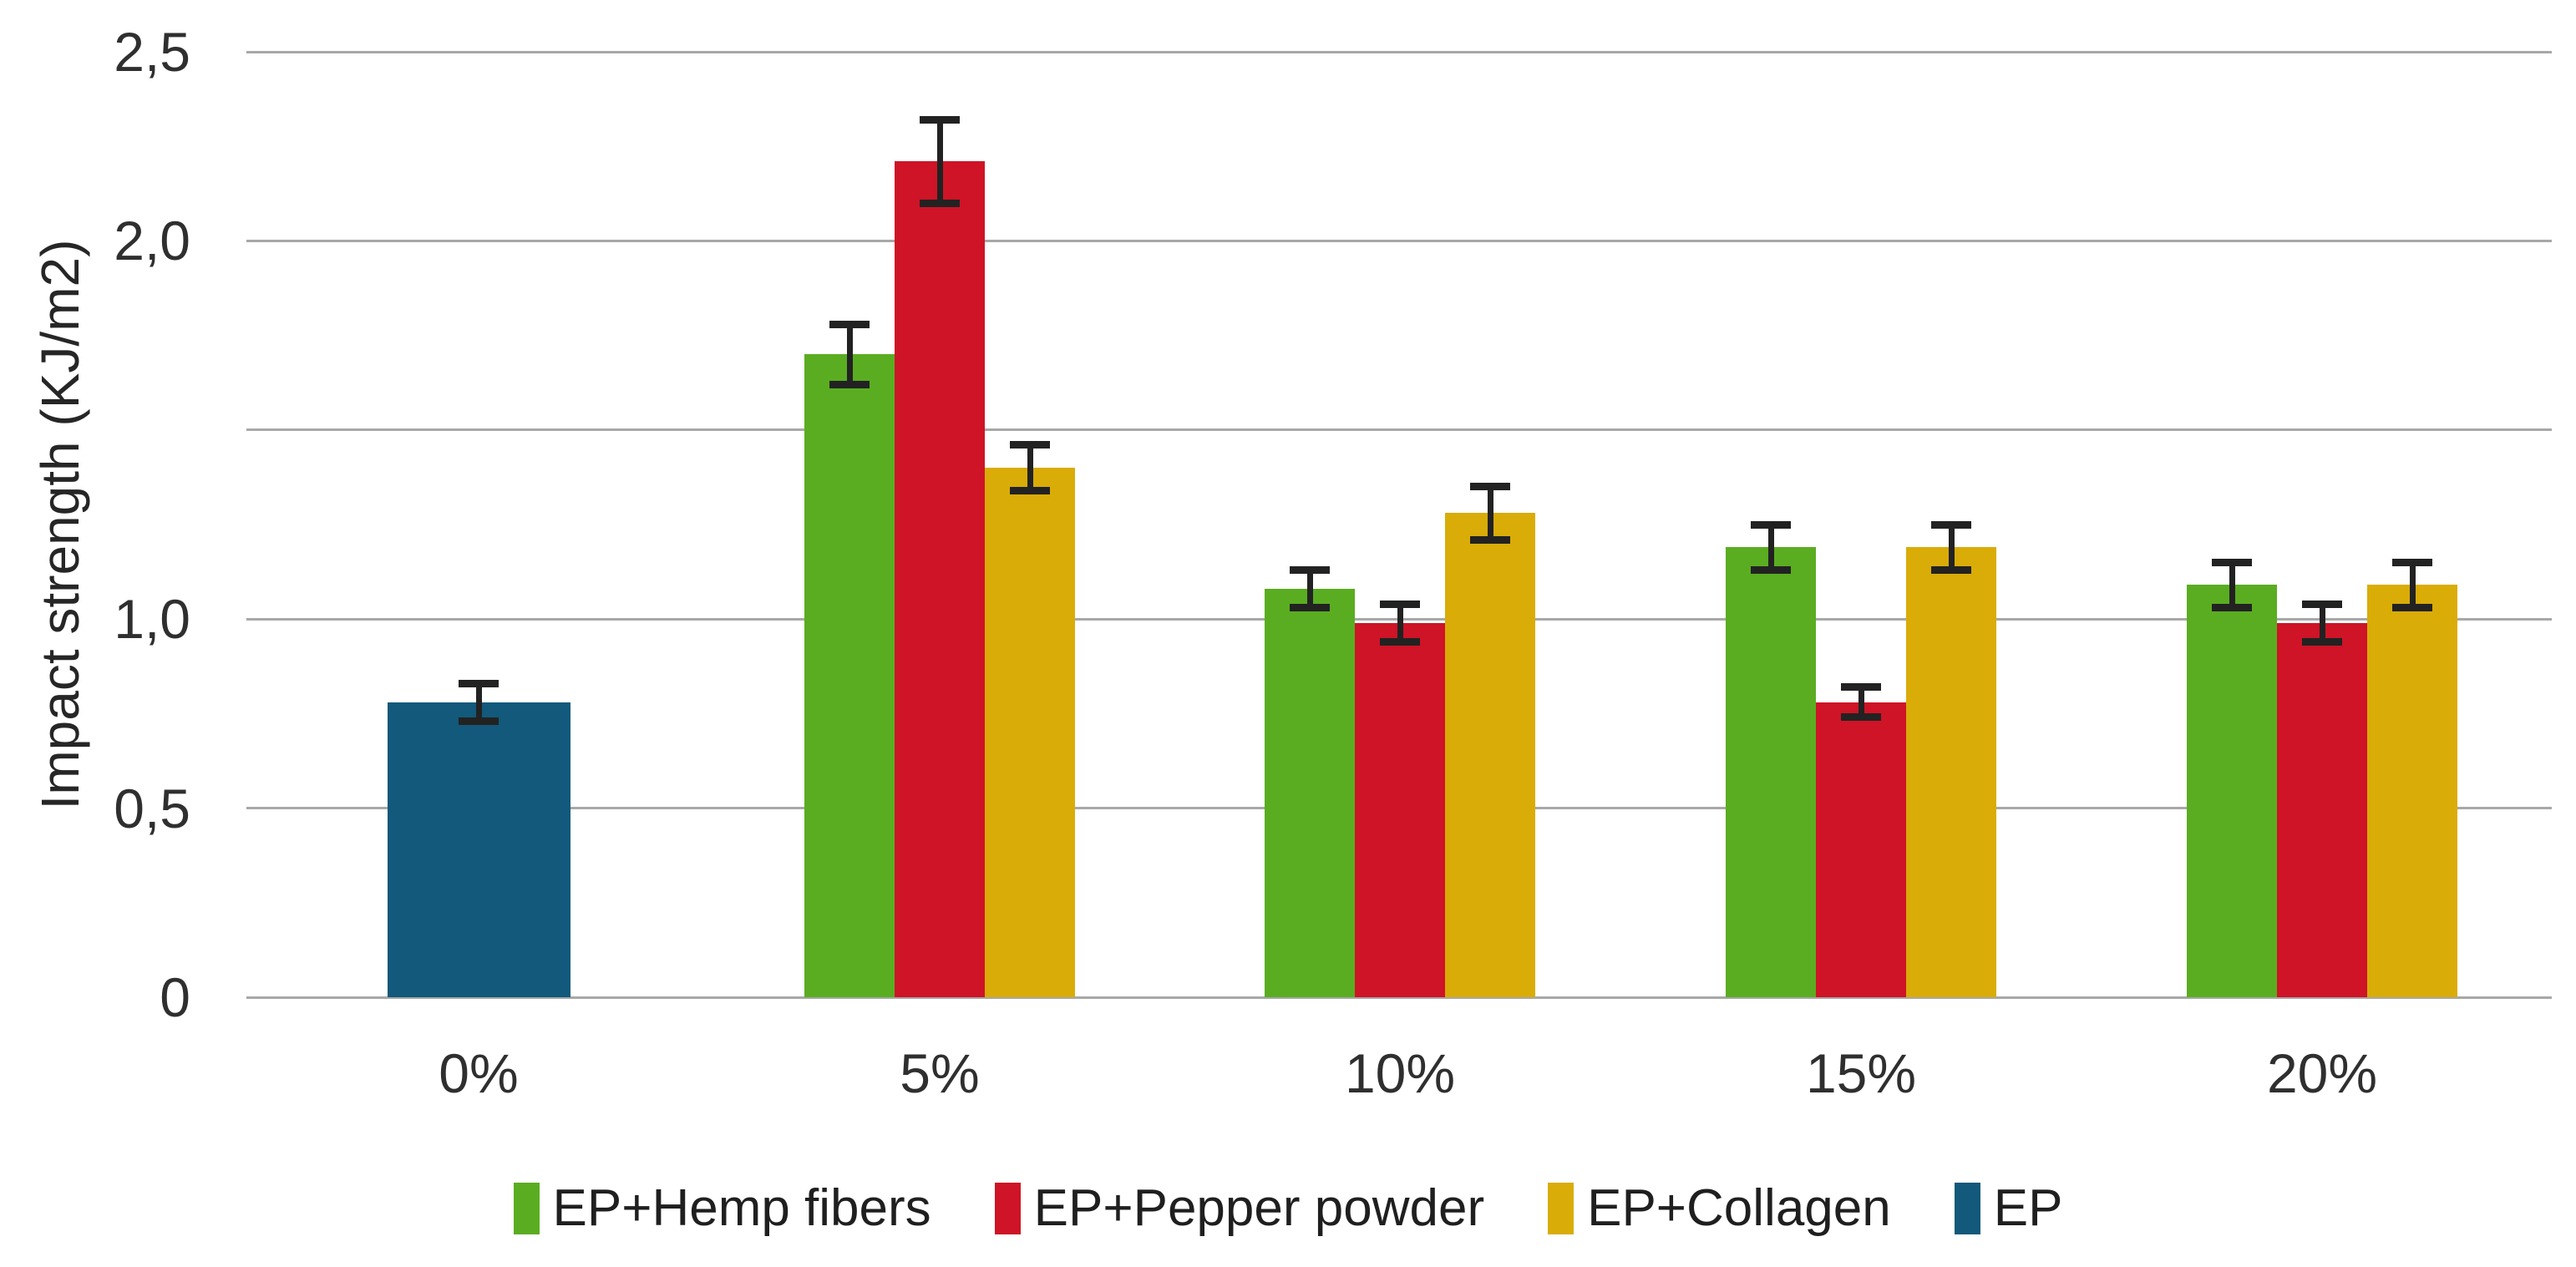  Describe the element at coordinates (1861, 1073) in the screenshot. I see `x-axis-label-15: 15%` at that location.